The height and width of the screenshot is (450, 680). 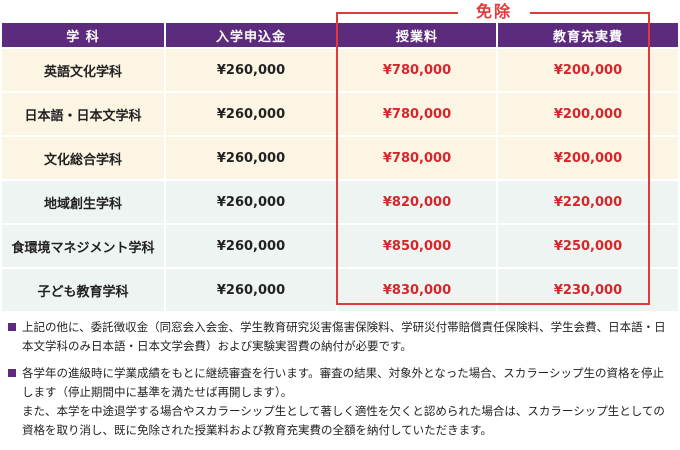 I want to click on table-row: 地域創生学科 ¥260,000 ¥820,000 ¥220,000, so click(x=340, y=202).